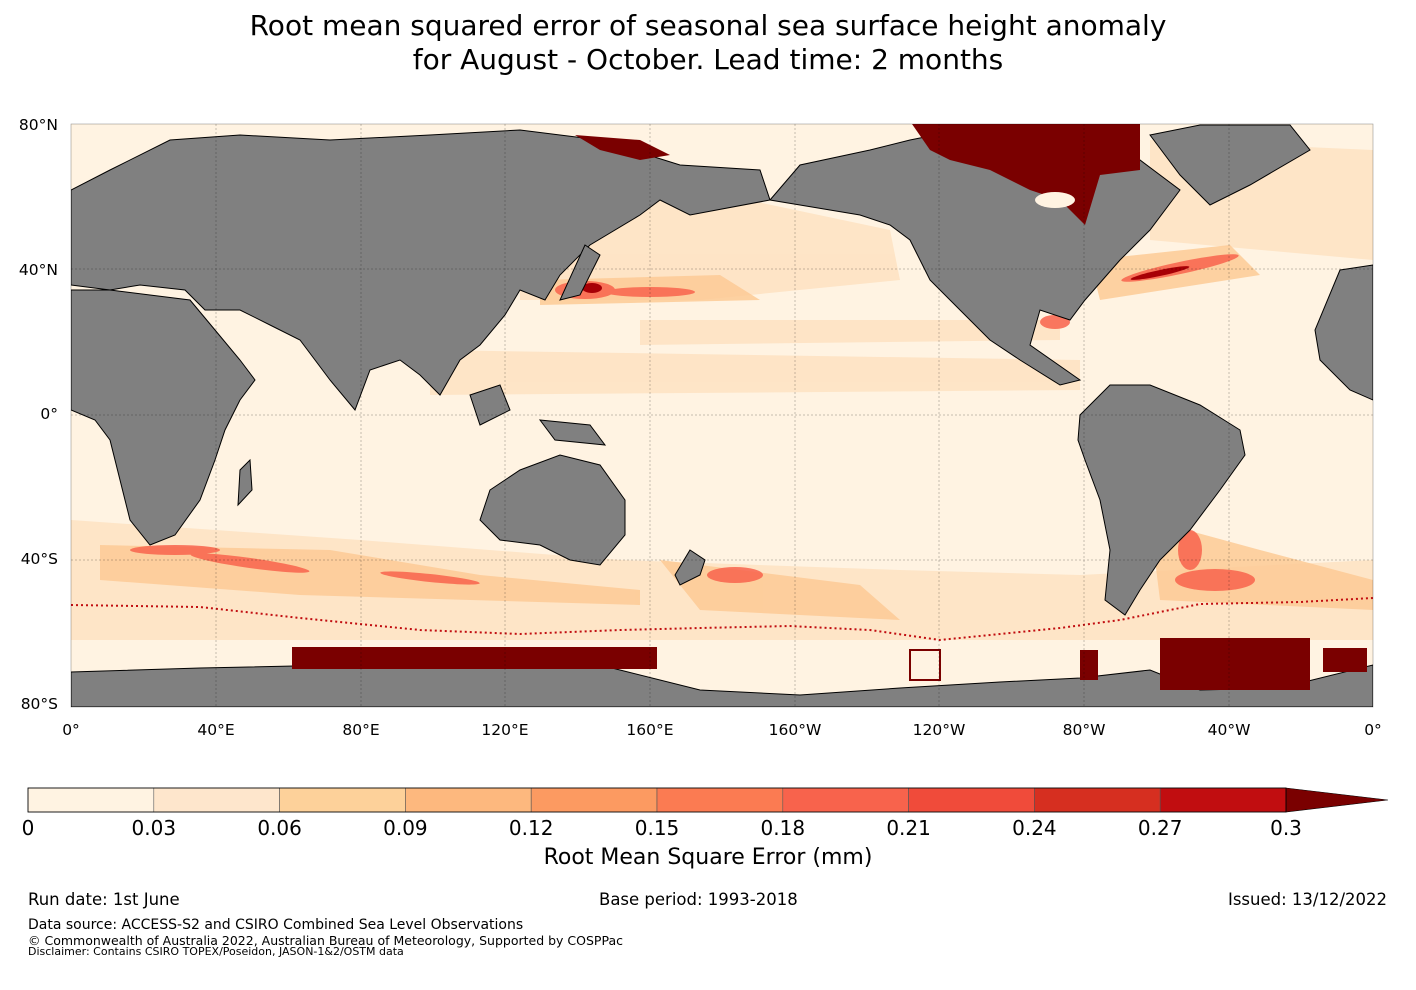 The height and width of the screenshot is (990, 1416). I want to click on lat-label-40n: 40°N, so click(38, 270).